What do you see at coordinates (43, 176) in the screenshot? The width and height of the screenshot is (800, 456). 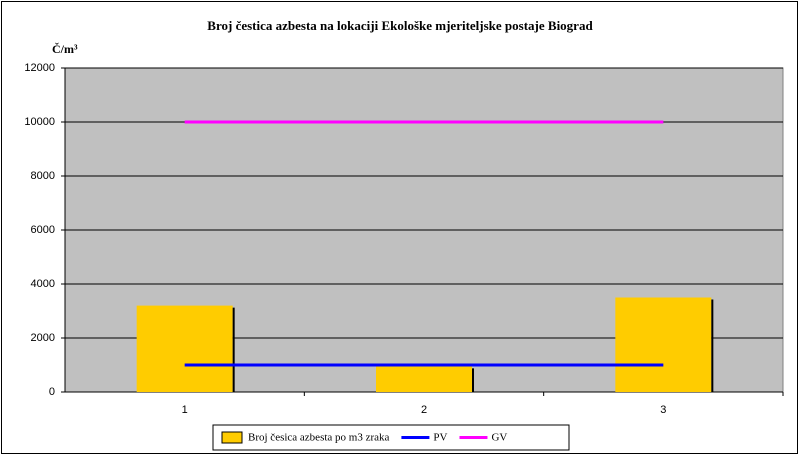 I see `y-tick-label: 8000` at bounding box center [43, 176].